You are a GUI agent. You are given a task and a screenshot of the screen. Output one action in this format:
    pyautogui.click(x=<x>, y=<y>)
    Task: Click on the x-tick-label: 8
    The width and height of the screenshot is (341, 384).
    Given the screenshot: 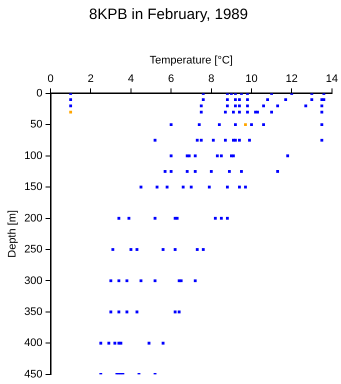 What is the action you would take?
    pyautogui.click(x=211, y=78)
    